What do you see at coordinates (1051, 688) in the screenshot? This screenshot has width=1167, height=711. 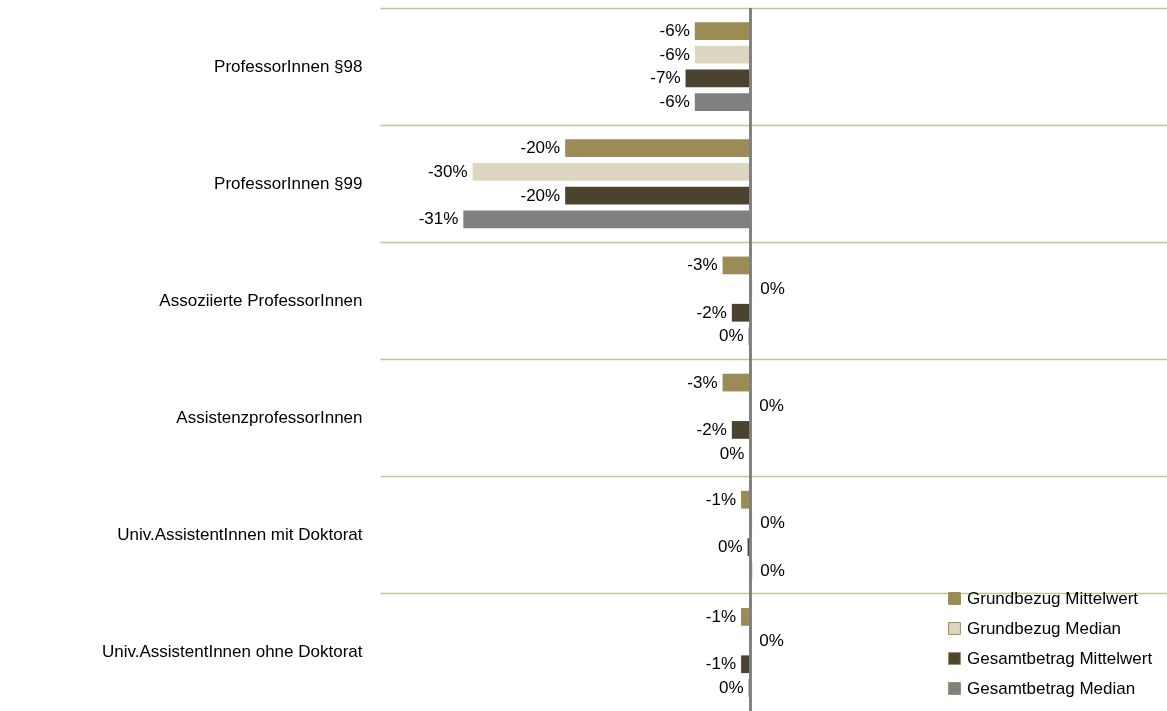 I see `legend-label: Gesamtbetrag Median` at bounding box center [1051, 688].